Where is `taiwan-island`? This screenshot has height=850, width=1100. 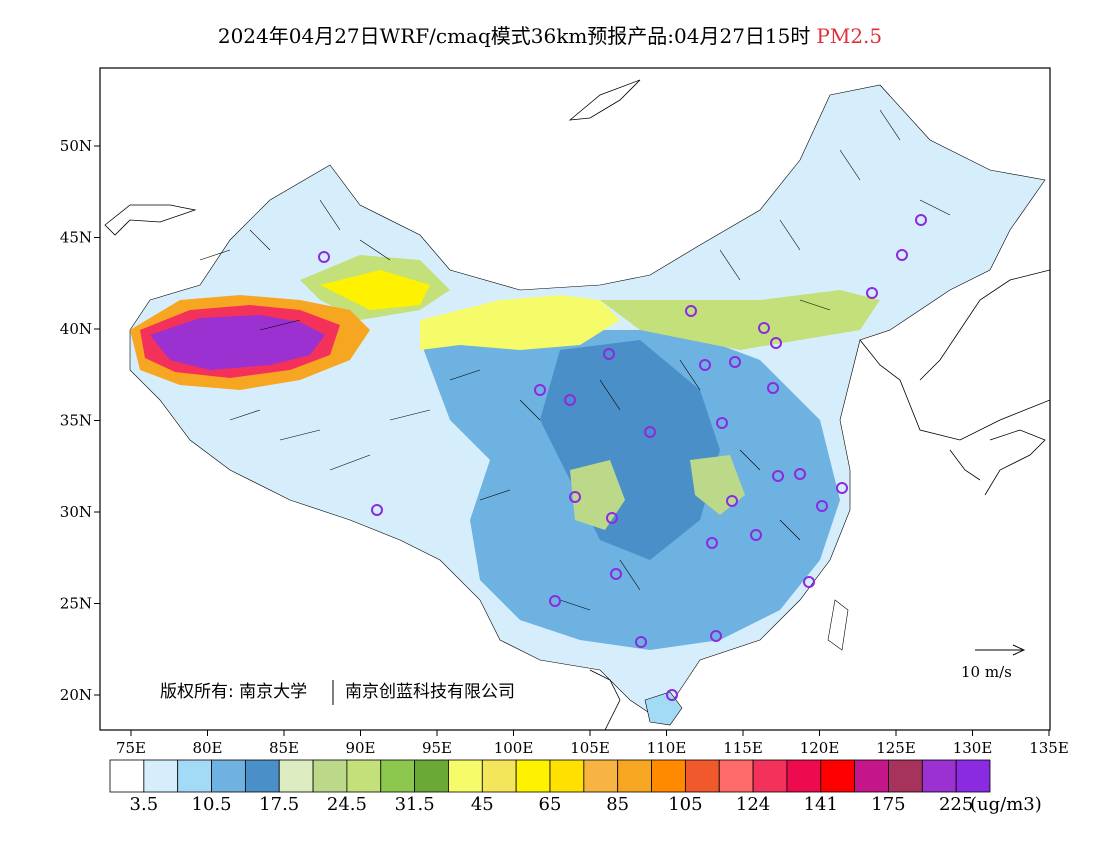 taiwan-island is located at coordinates (838, 625).